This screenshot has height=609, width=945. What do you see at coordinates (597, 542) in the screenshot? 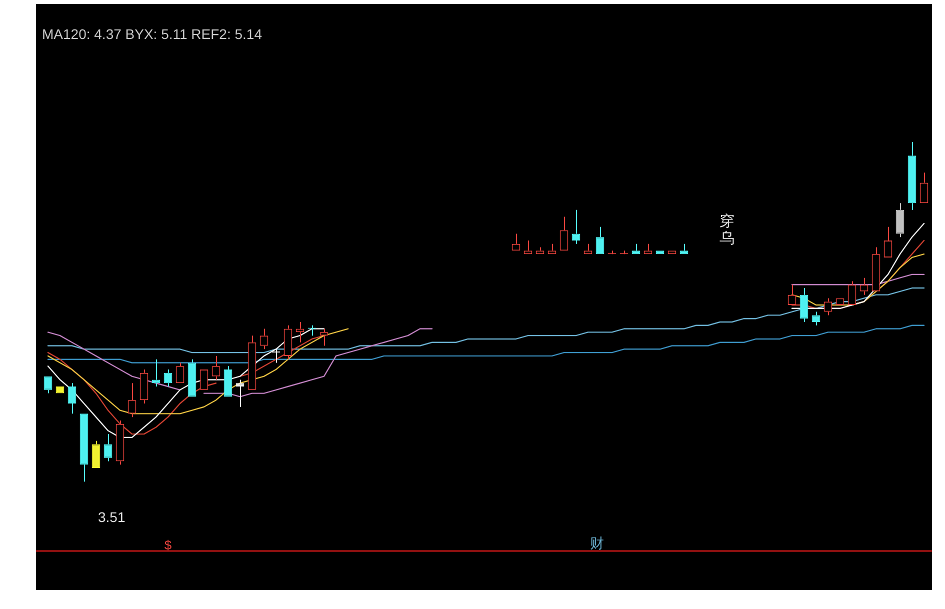
I see `text: 财` at bounding box center [597, 542].